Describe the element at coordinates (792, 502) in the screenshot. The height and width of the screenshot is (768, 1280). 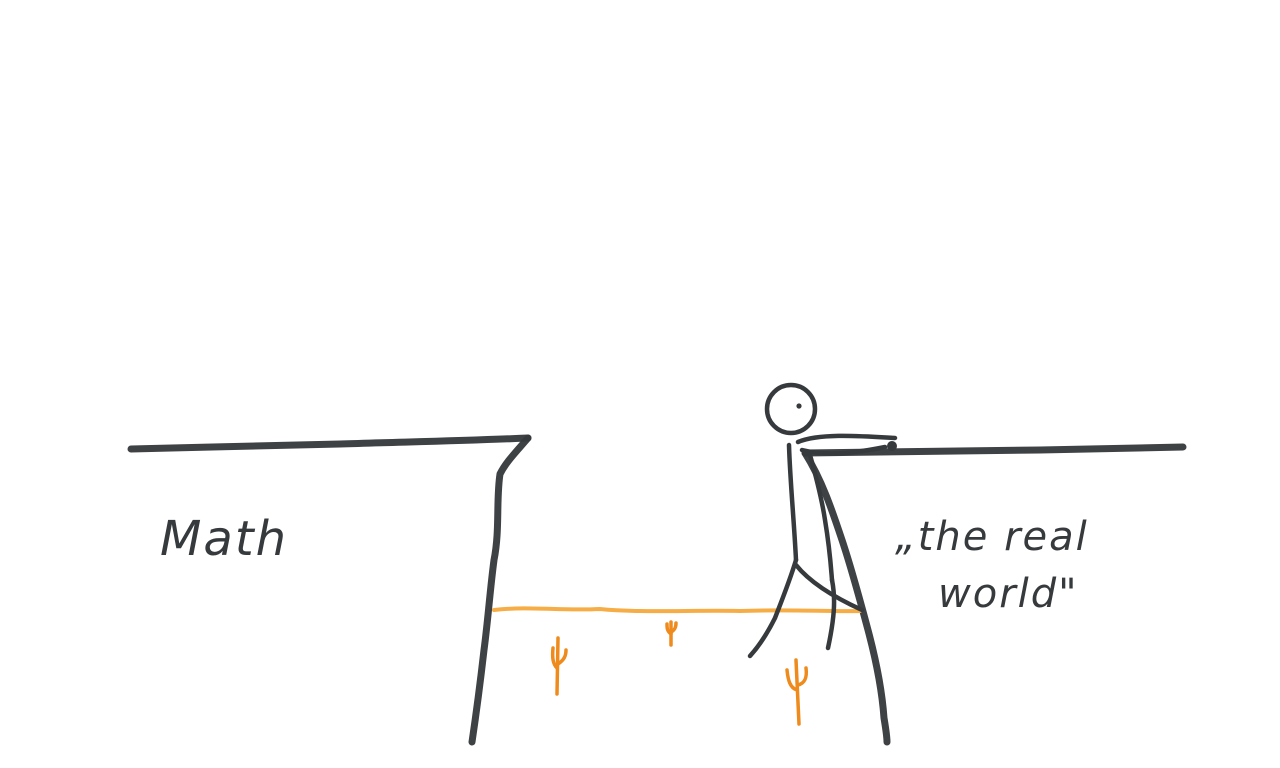
I see `figure-body` at that location.